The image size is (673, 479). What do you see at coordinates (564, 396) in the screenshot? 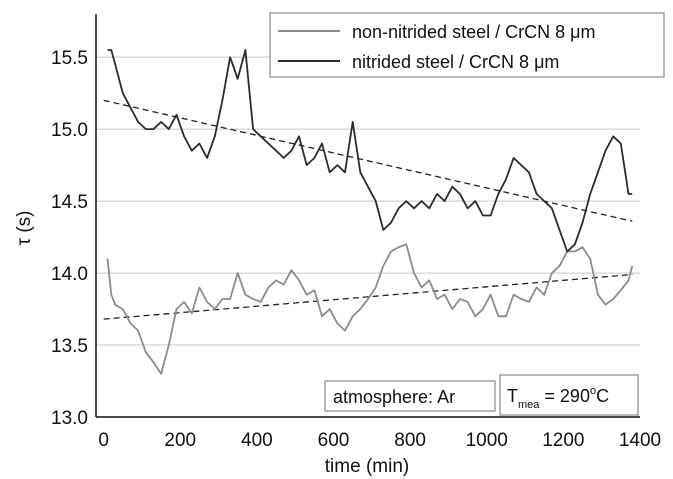
I see `temp-main-suffix: = 290` at bounding box center [564, 396].